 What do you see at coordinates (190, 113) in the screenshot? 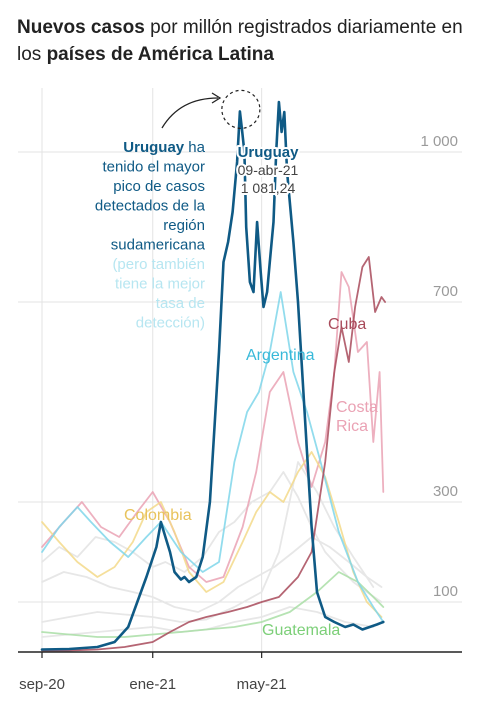
I see `annotation-arrow` at bounding box center [190, 113].